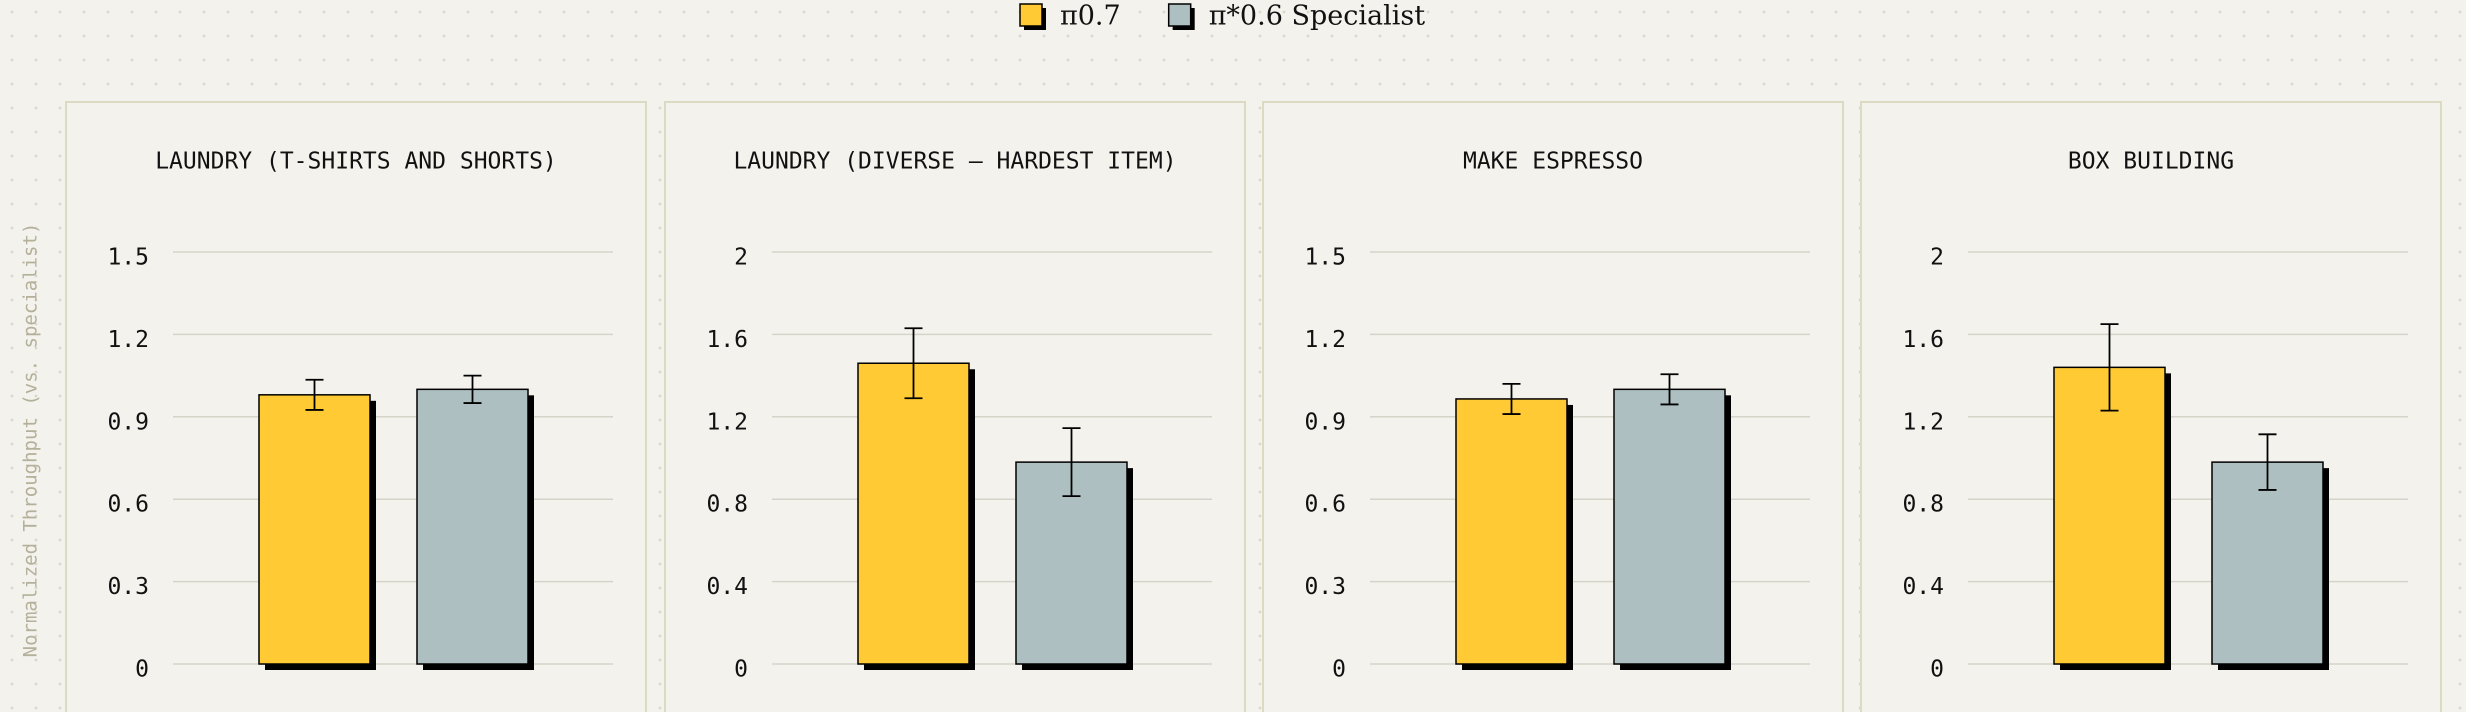 Image resolution: width=2466 pixels, height=712 pixels. I want to click on panel-title: LAUNDRY (T-SHIRTS AND SHORTS), so click(356, 162).